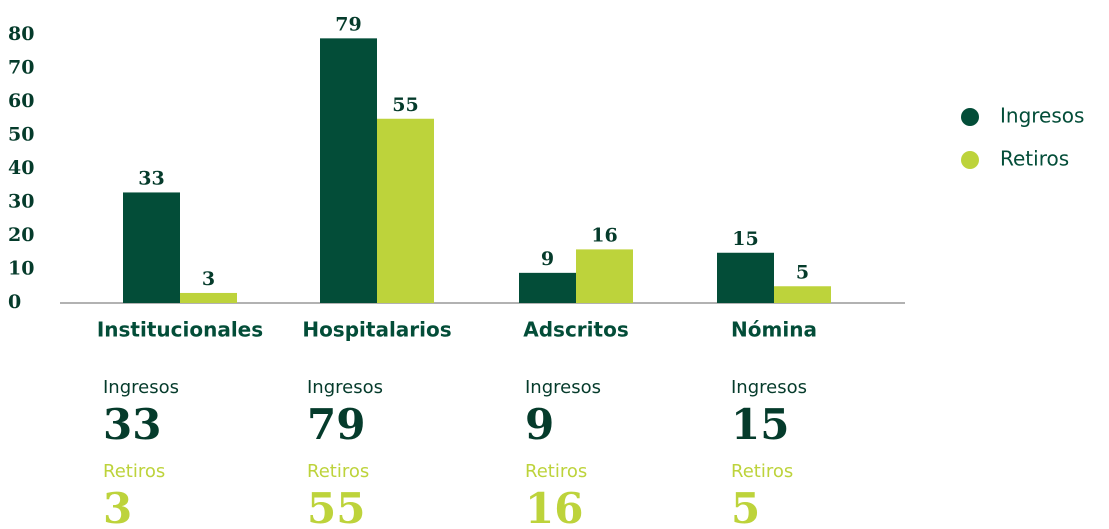 The image size is (1109, 529). I want to click on y-tick-label: 60, so click(21, 101).